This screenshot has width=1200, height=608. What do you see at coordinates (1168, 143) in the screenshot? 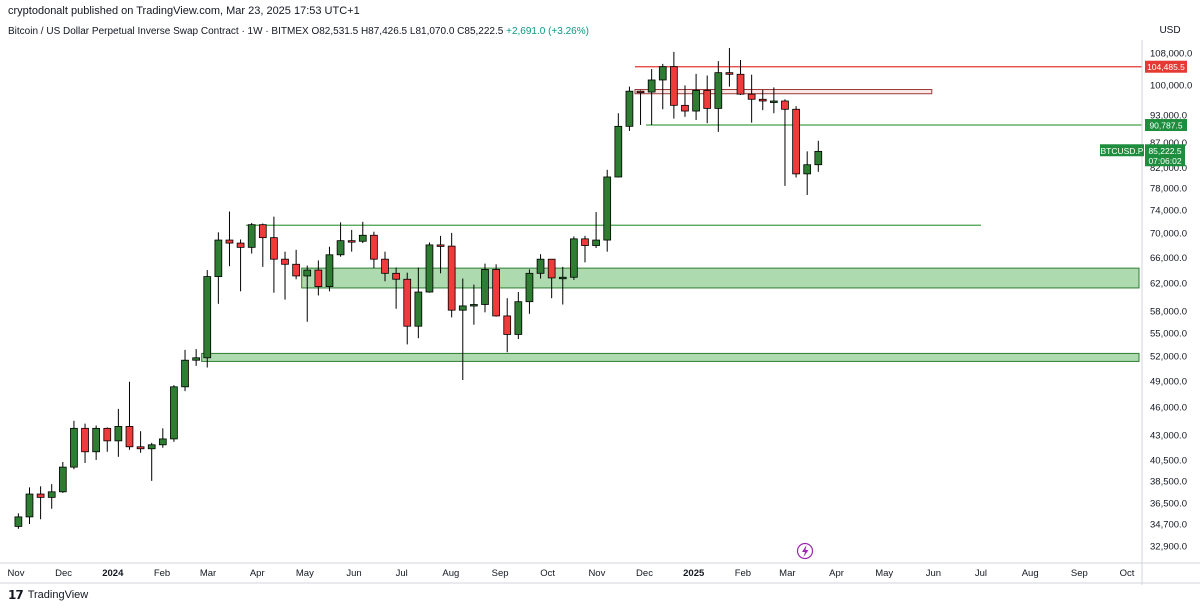
I see `price-tick-label: 87,000.0` at bounding box center [1168, 143].